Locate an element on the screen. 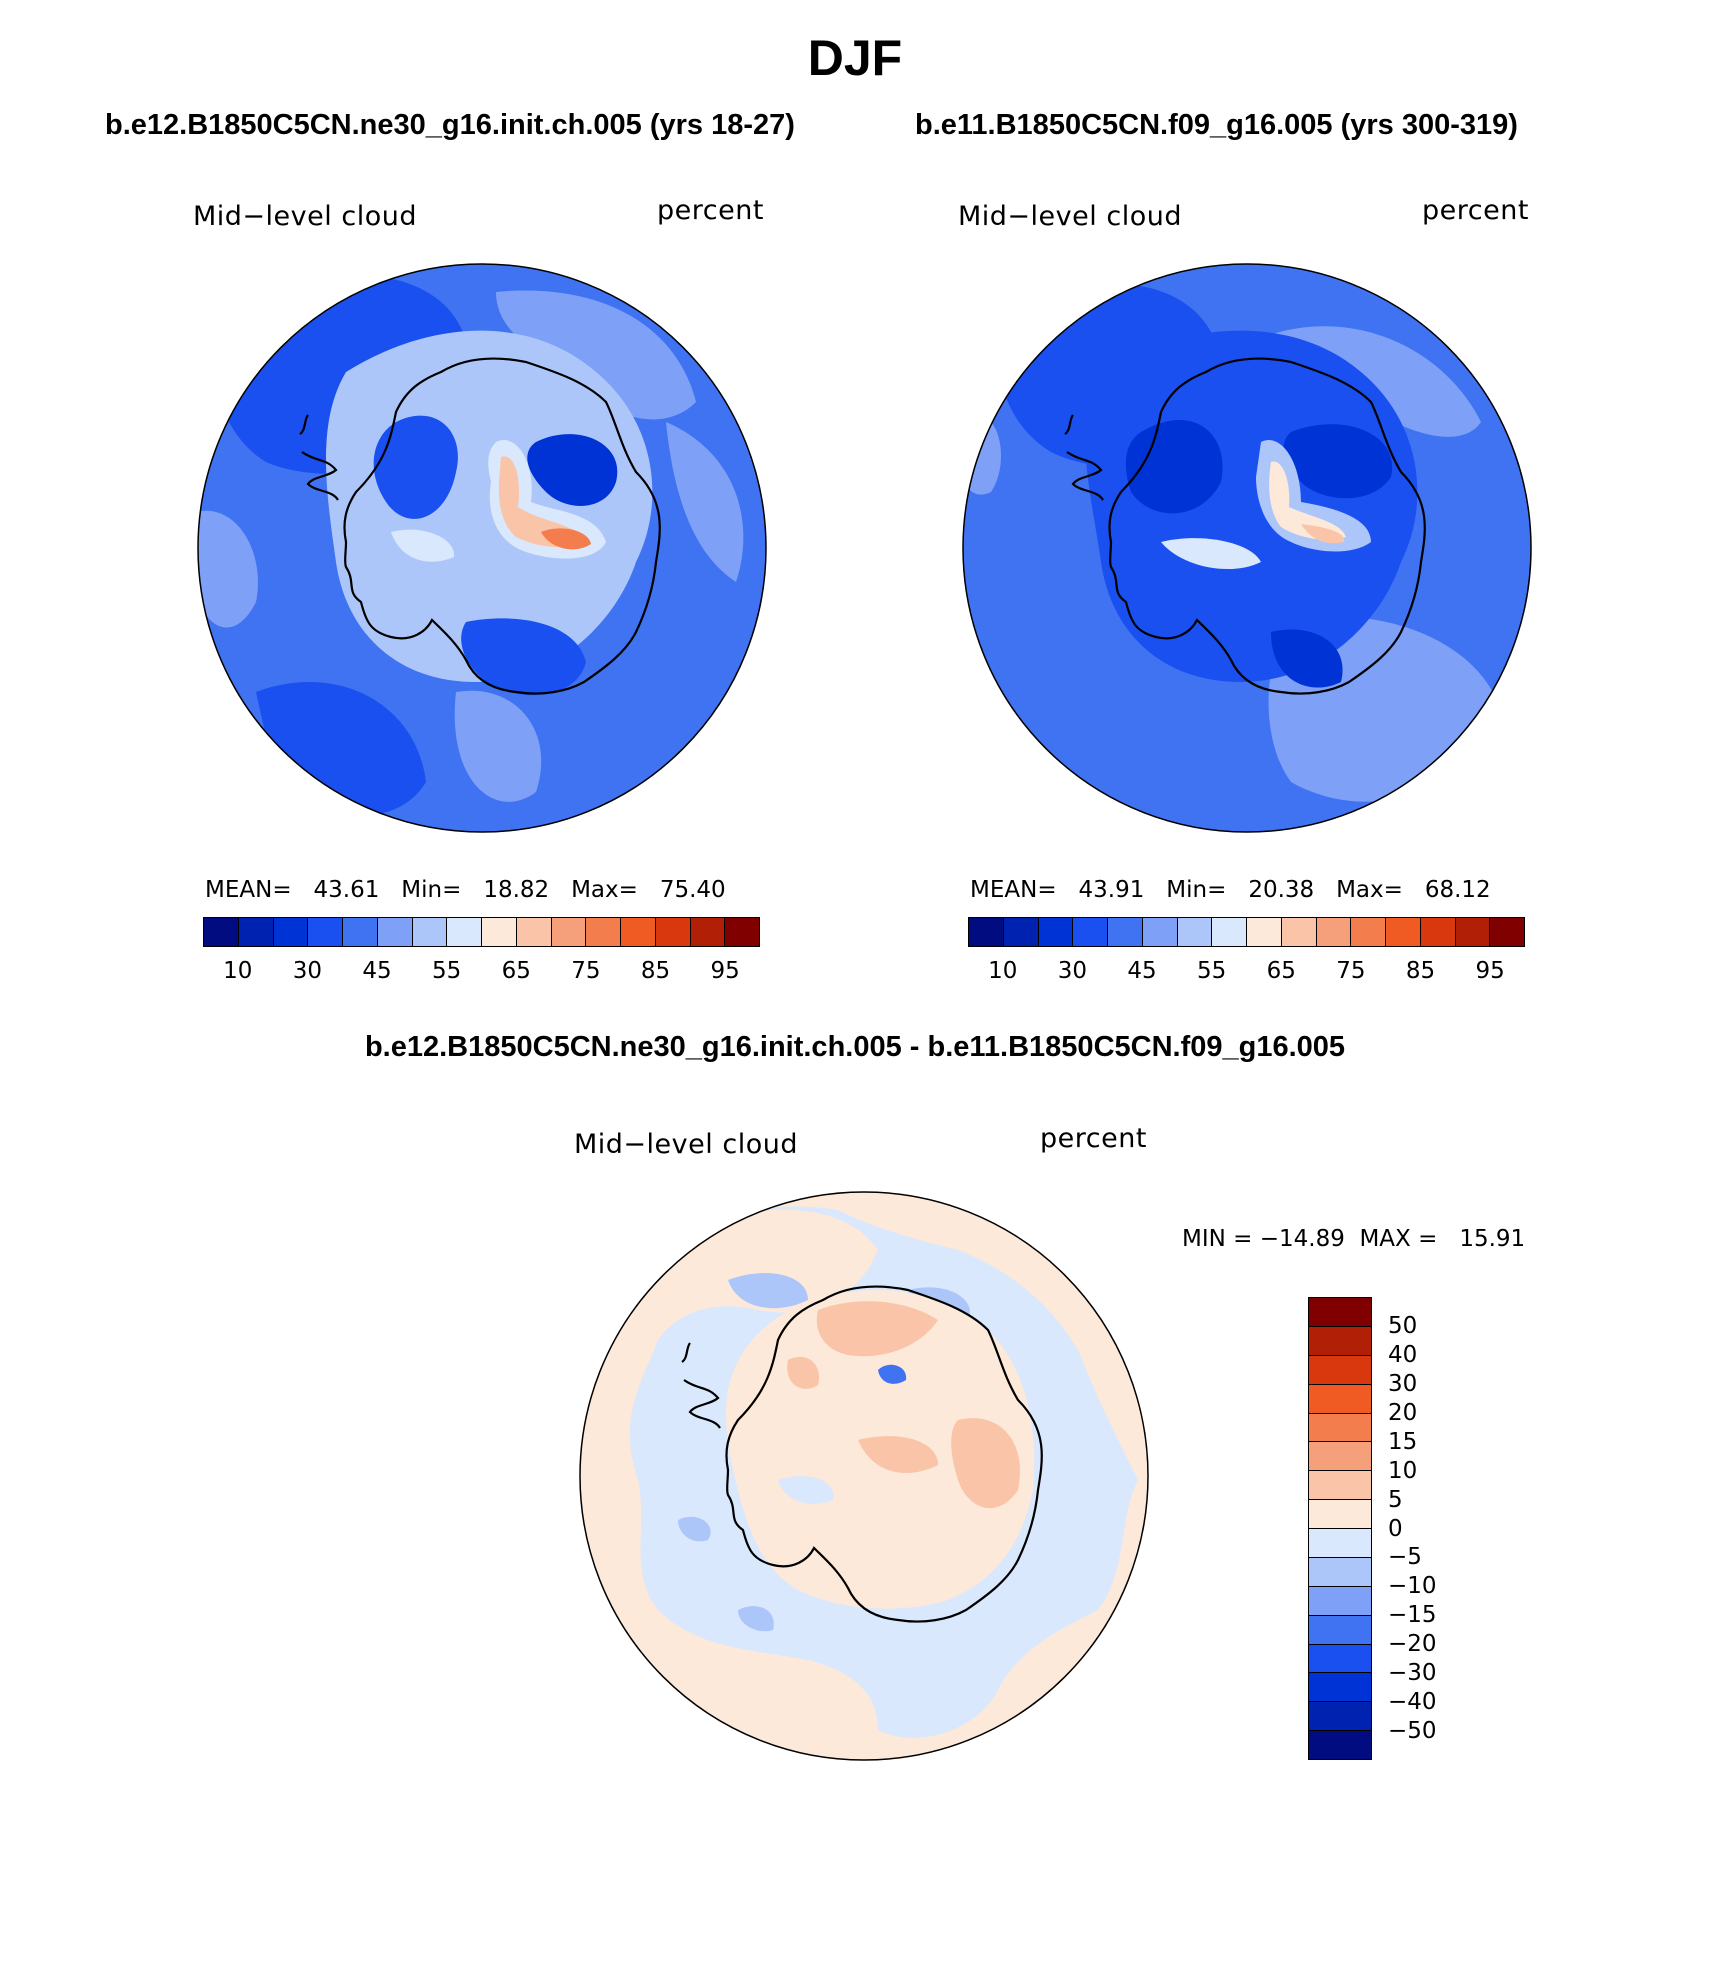 The image size is (1710, 1961). left-stats: MEAN= 43.61 Min= 18.82 Max= 75.40 is located at coordinates (465, 890).